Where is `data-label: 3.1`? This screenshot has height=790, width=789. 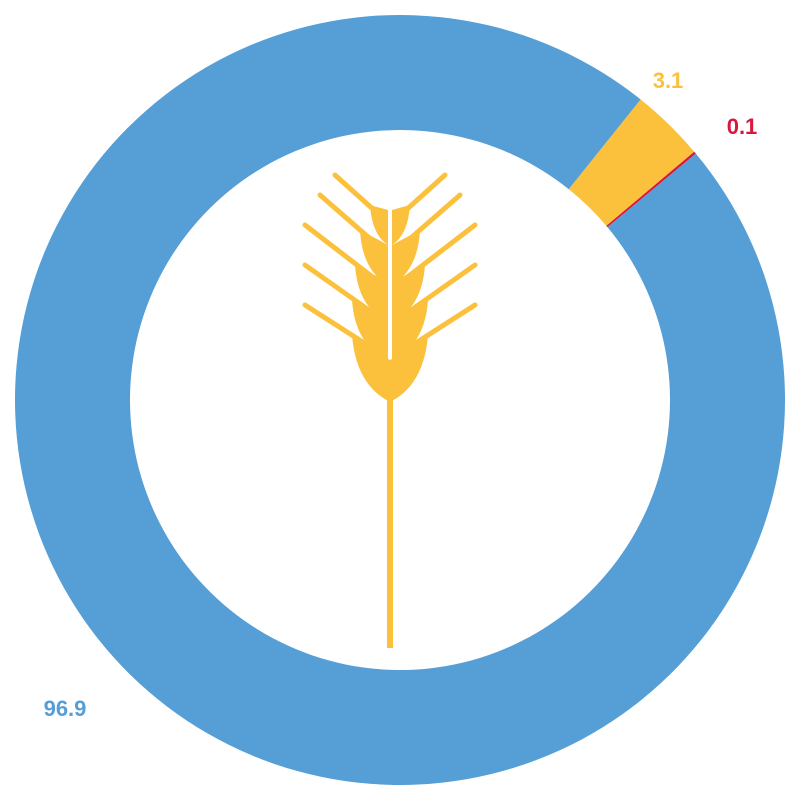
data-label: 3.1 is located at coordinates (668, 80).